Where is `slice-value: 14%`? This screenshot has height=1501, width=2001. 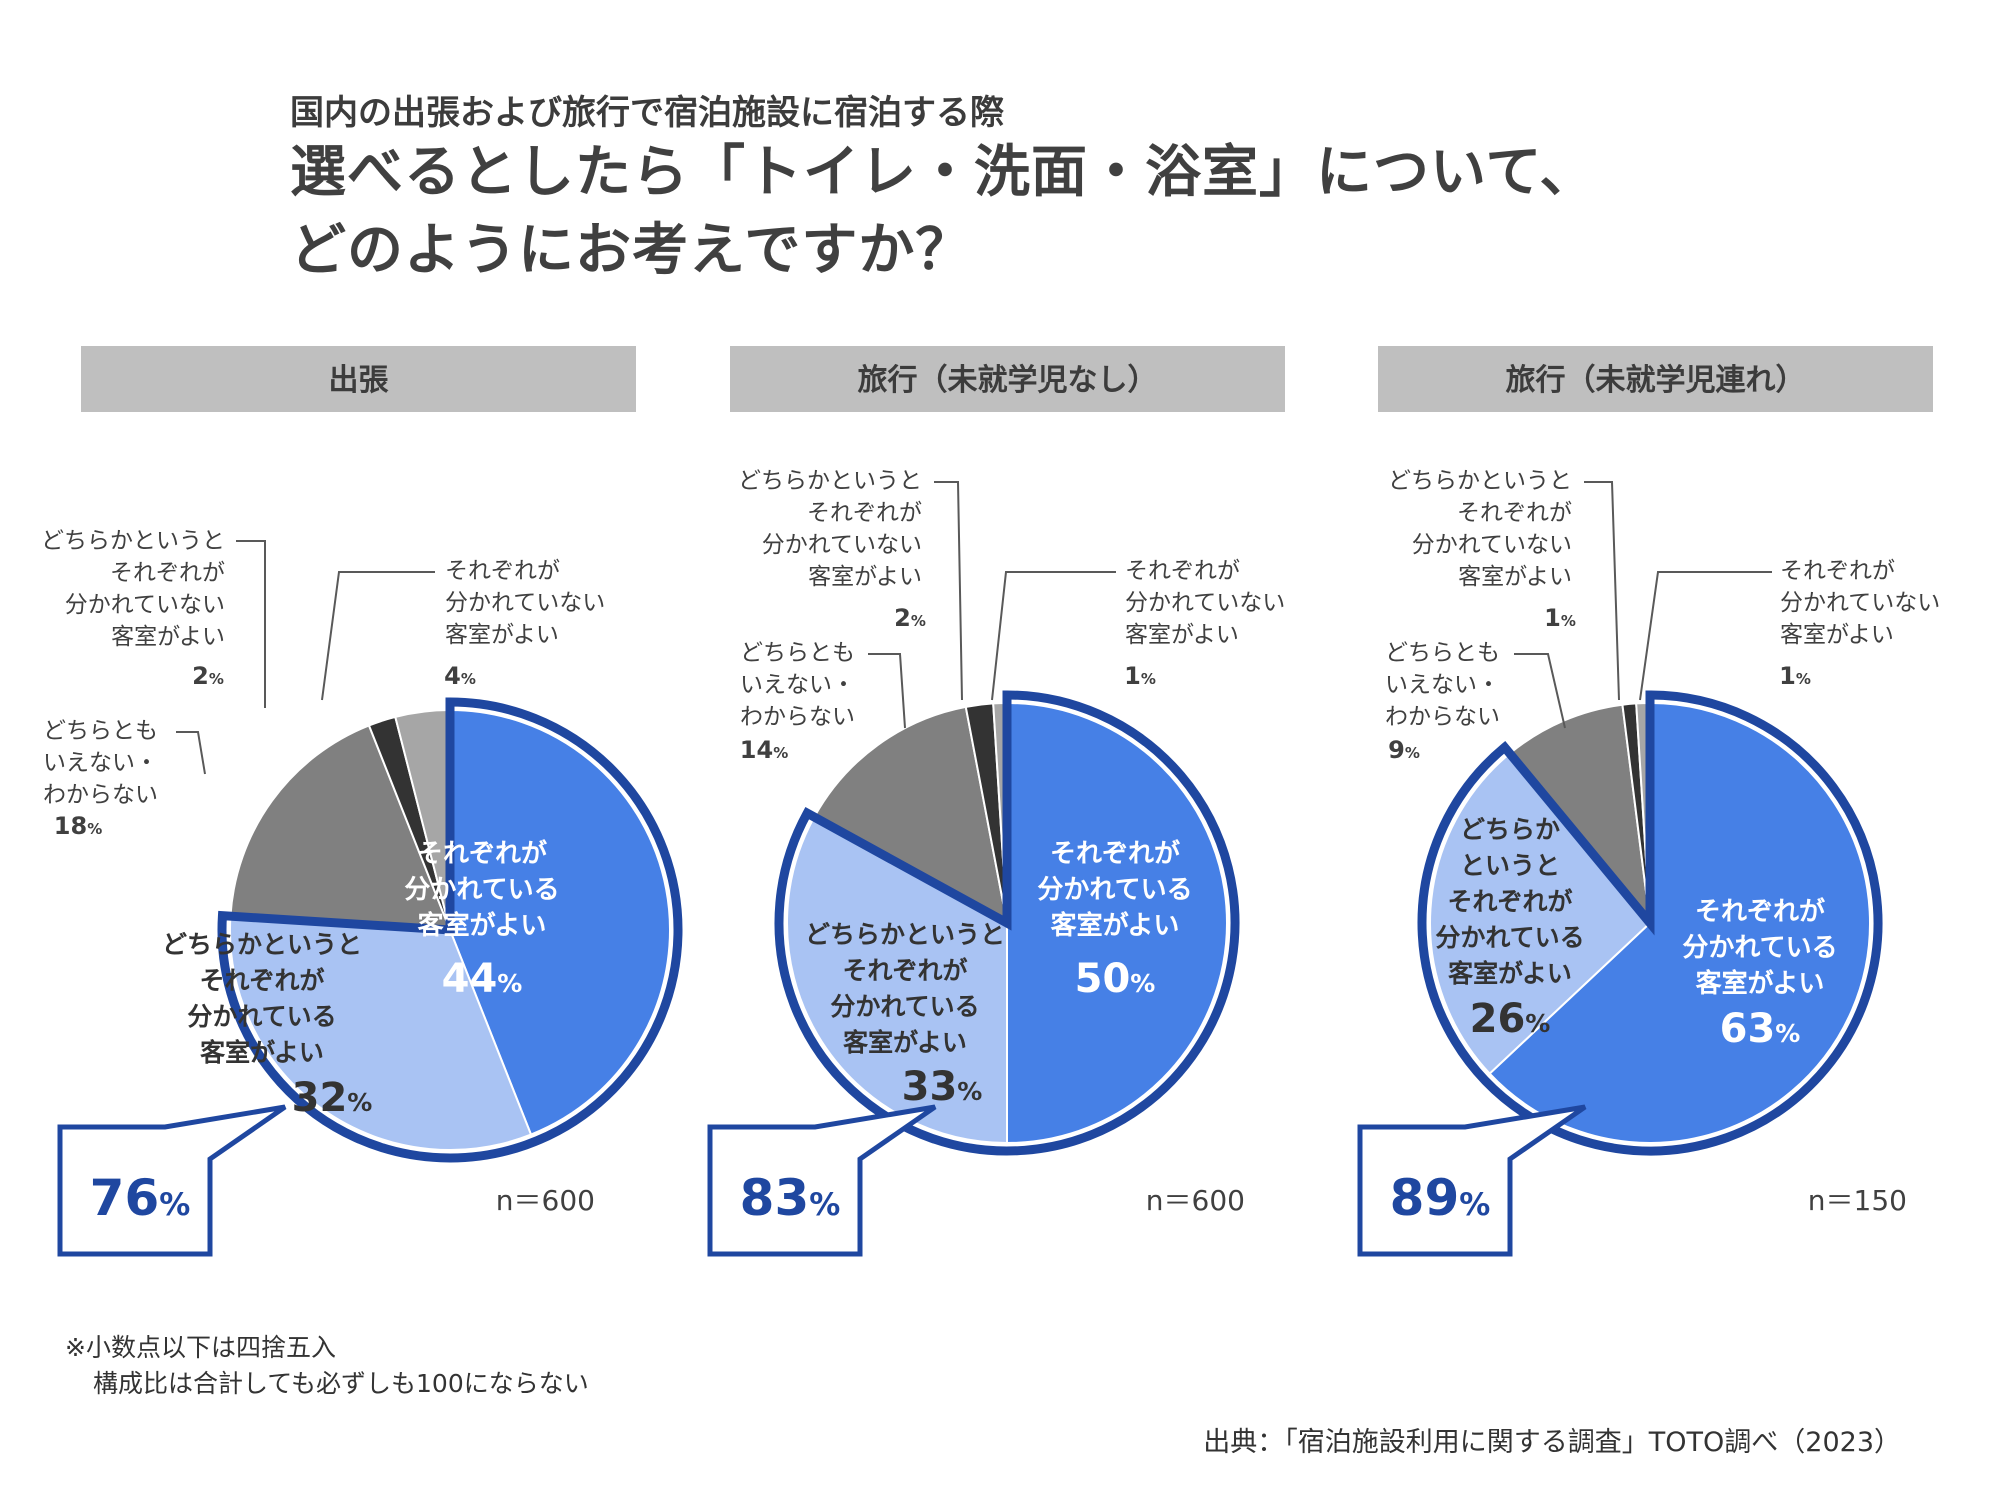
slice-value: 14% is located at coordinates (764, 750).